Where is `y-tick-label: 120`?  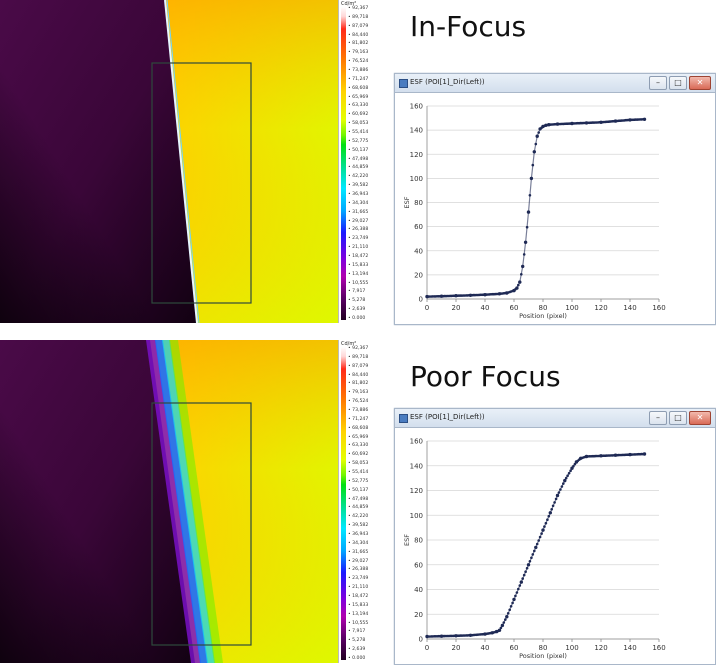 y-tick-label: 120 is located at coordinates (416, 155).